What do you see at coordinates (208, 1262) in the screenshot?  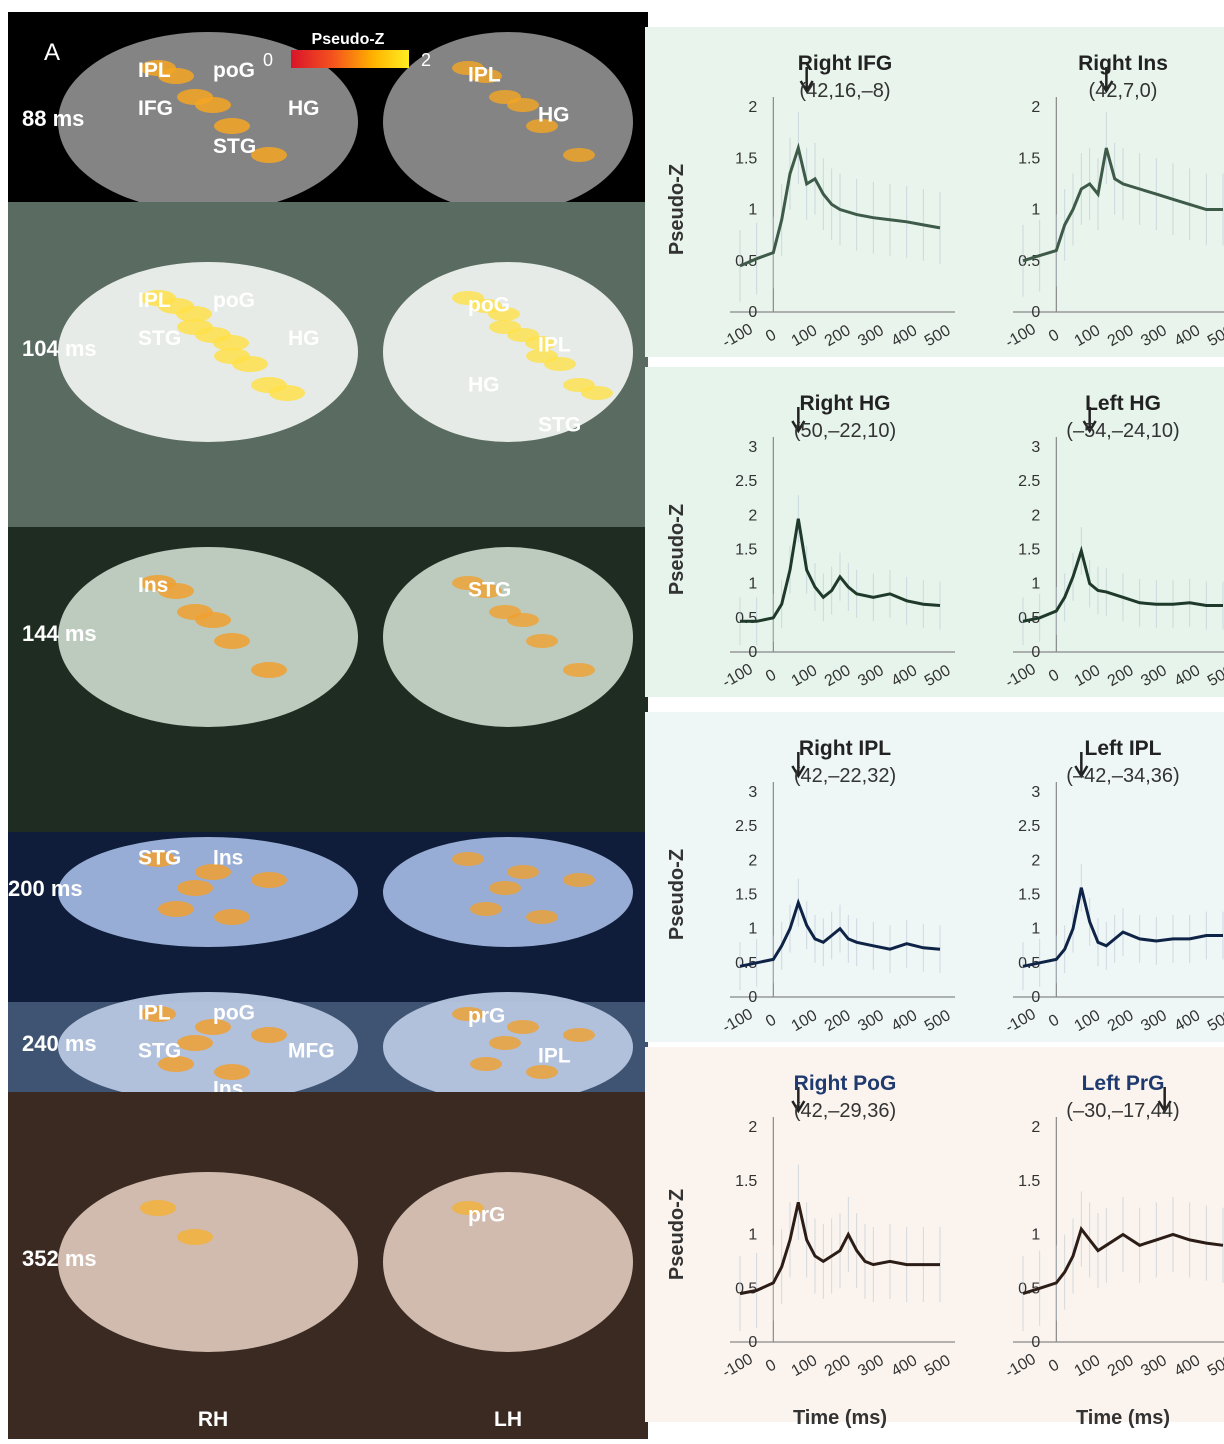 I see `right-hemisphere-brain` at bounding box center [208, 1262].